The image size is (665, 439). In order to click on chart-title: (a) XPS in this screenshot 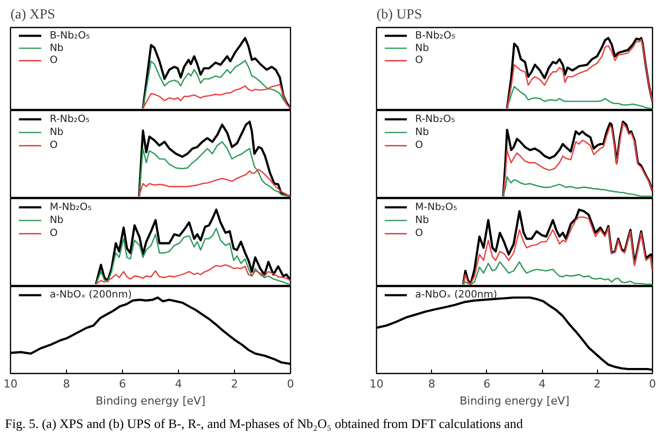, I will do `click(33, 15)`.